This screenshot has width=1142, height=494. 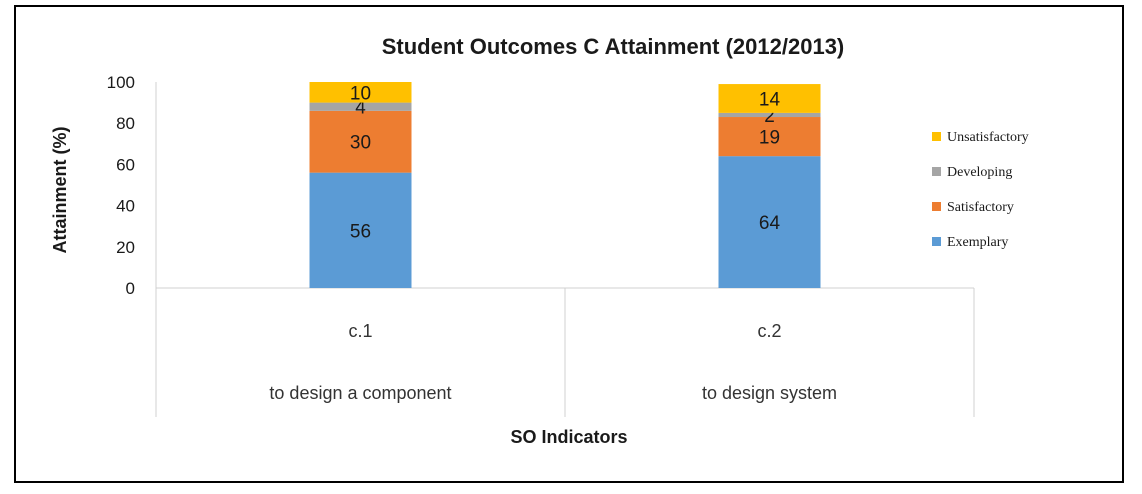 I want to click on category-label: to design a component, so click(x=360, y=393).